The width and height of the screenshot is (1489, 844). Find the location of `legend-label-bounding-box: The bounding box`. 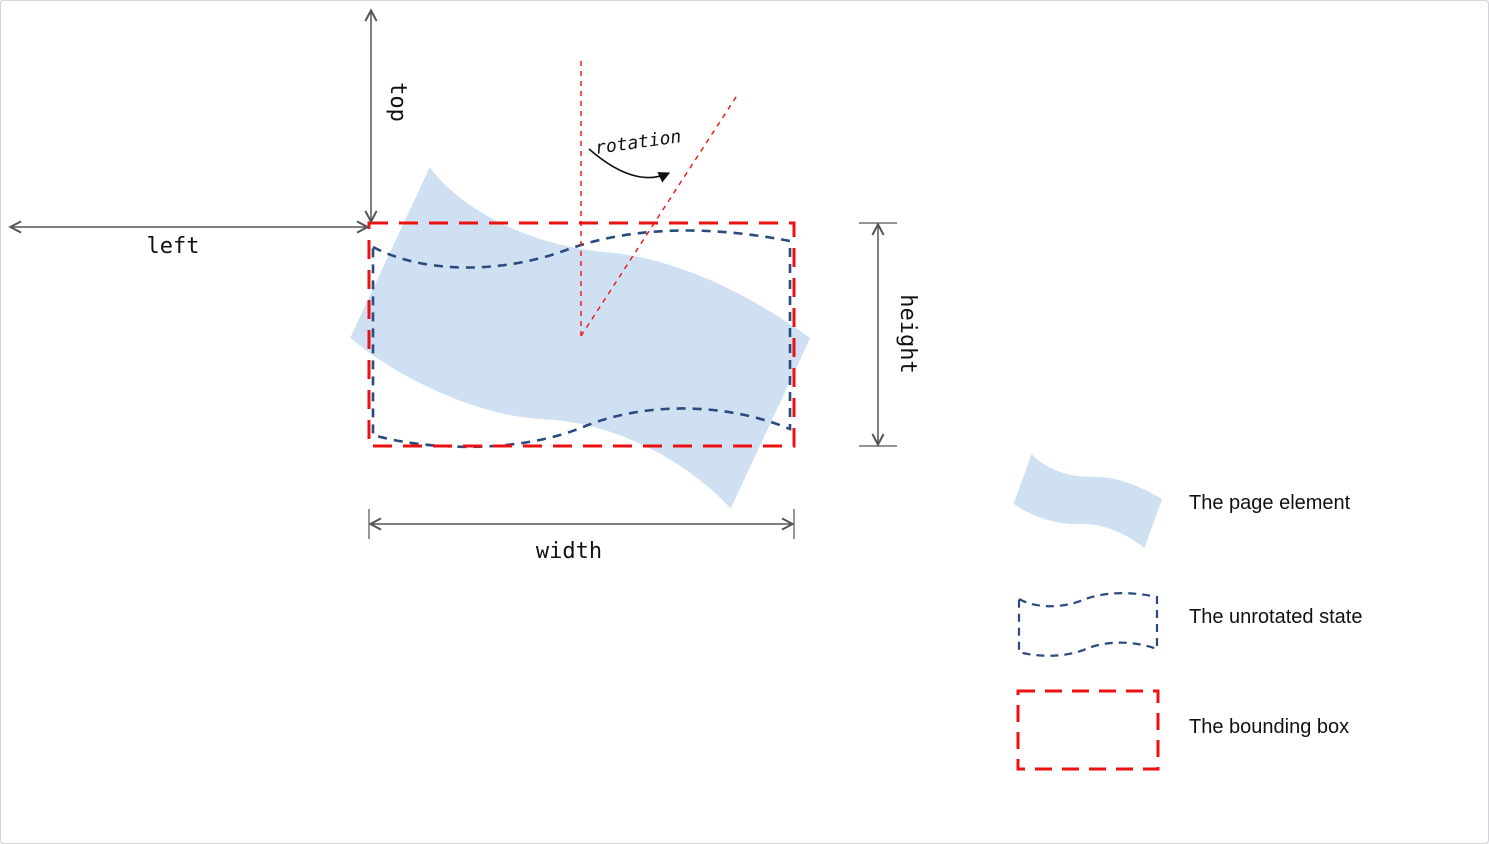

legend-label-bounding-box: The bounding box is located at coordinates (1269, 727).